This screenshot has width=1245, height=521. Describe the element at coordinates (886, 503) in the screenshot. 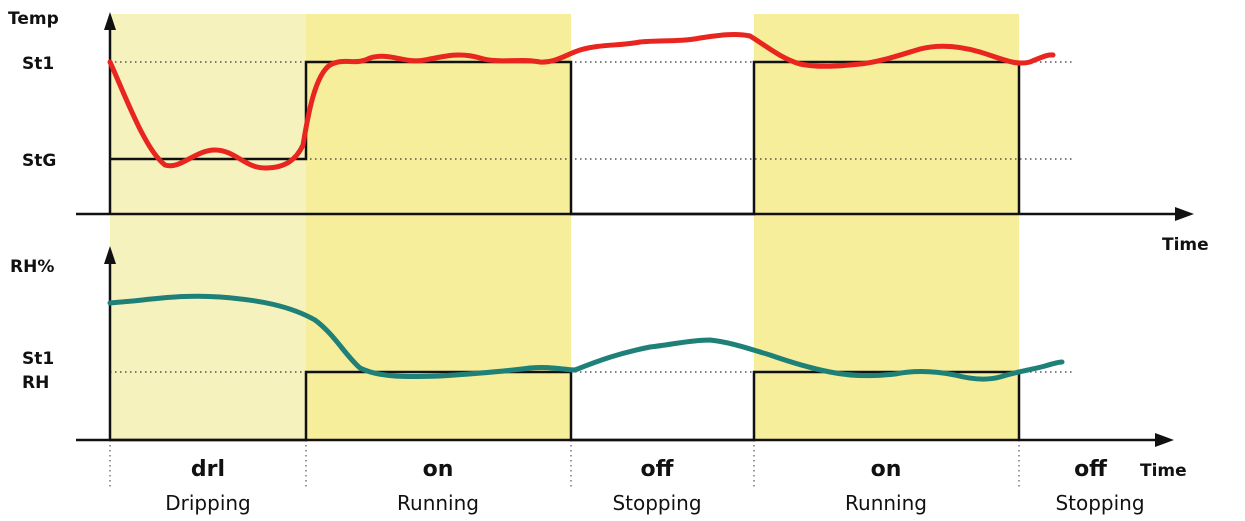

I see `phase-name-running-2: Running` at that location.